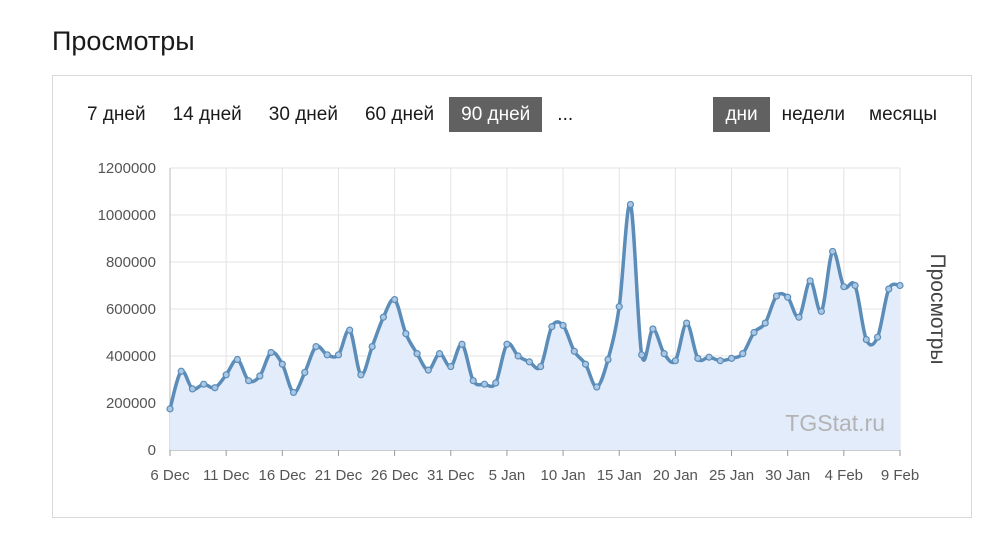  Describe the element at coordinates (226, 475) in the screenshot. I see `x-tick-label: 11 Dec` at that location.